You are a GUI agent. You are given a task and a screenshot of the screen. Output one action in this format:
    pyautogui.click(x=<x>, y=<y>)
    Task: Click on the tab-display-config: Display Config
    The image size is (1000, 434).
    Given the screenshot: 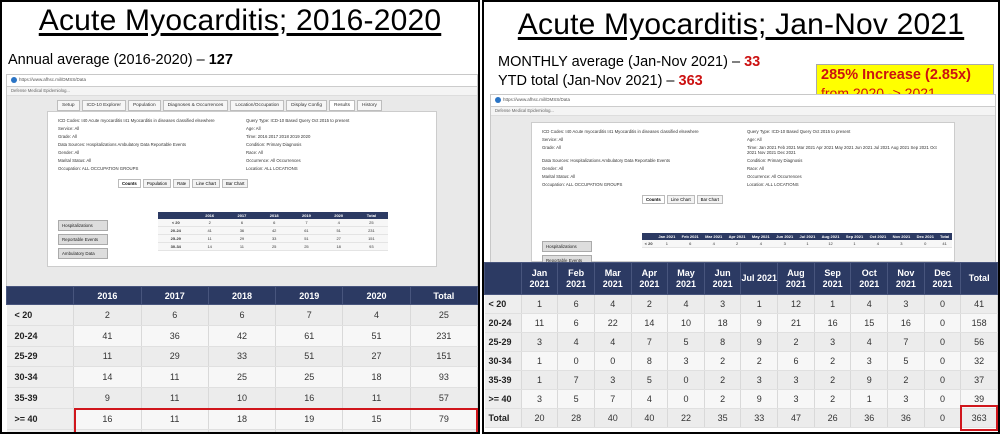 What is the action you would take?
    pyautogui.click(x=307, y=105)
    